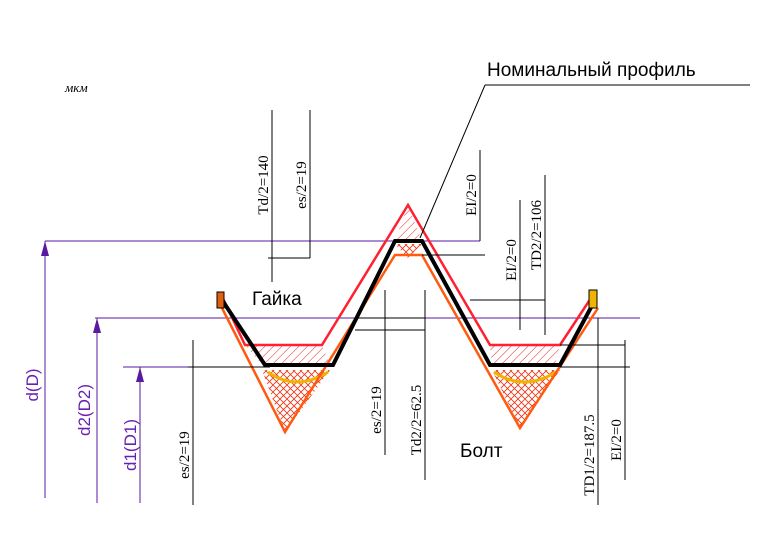  Describe the element at coordinates (277, 299) in the screenshot. I see `nut-label: Гайка` at that location.